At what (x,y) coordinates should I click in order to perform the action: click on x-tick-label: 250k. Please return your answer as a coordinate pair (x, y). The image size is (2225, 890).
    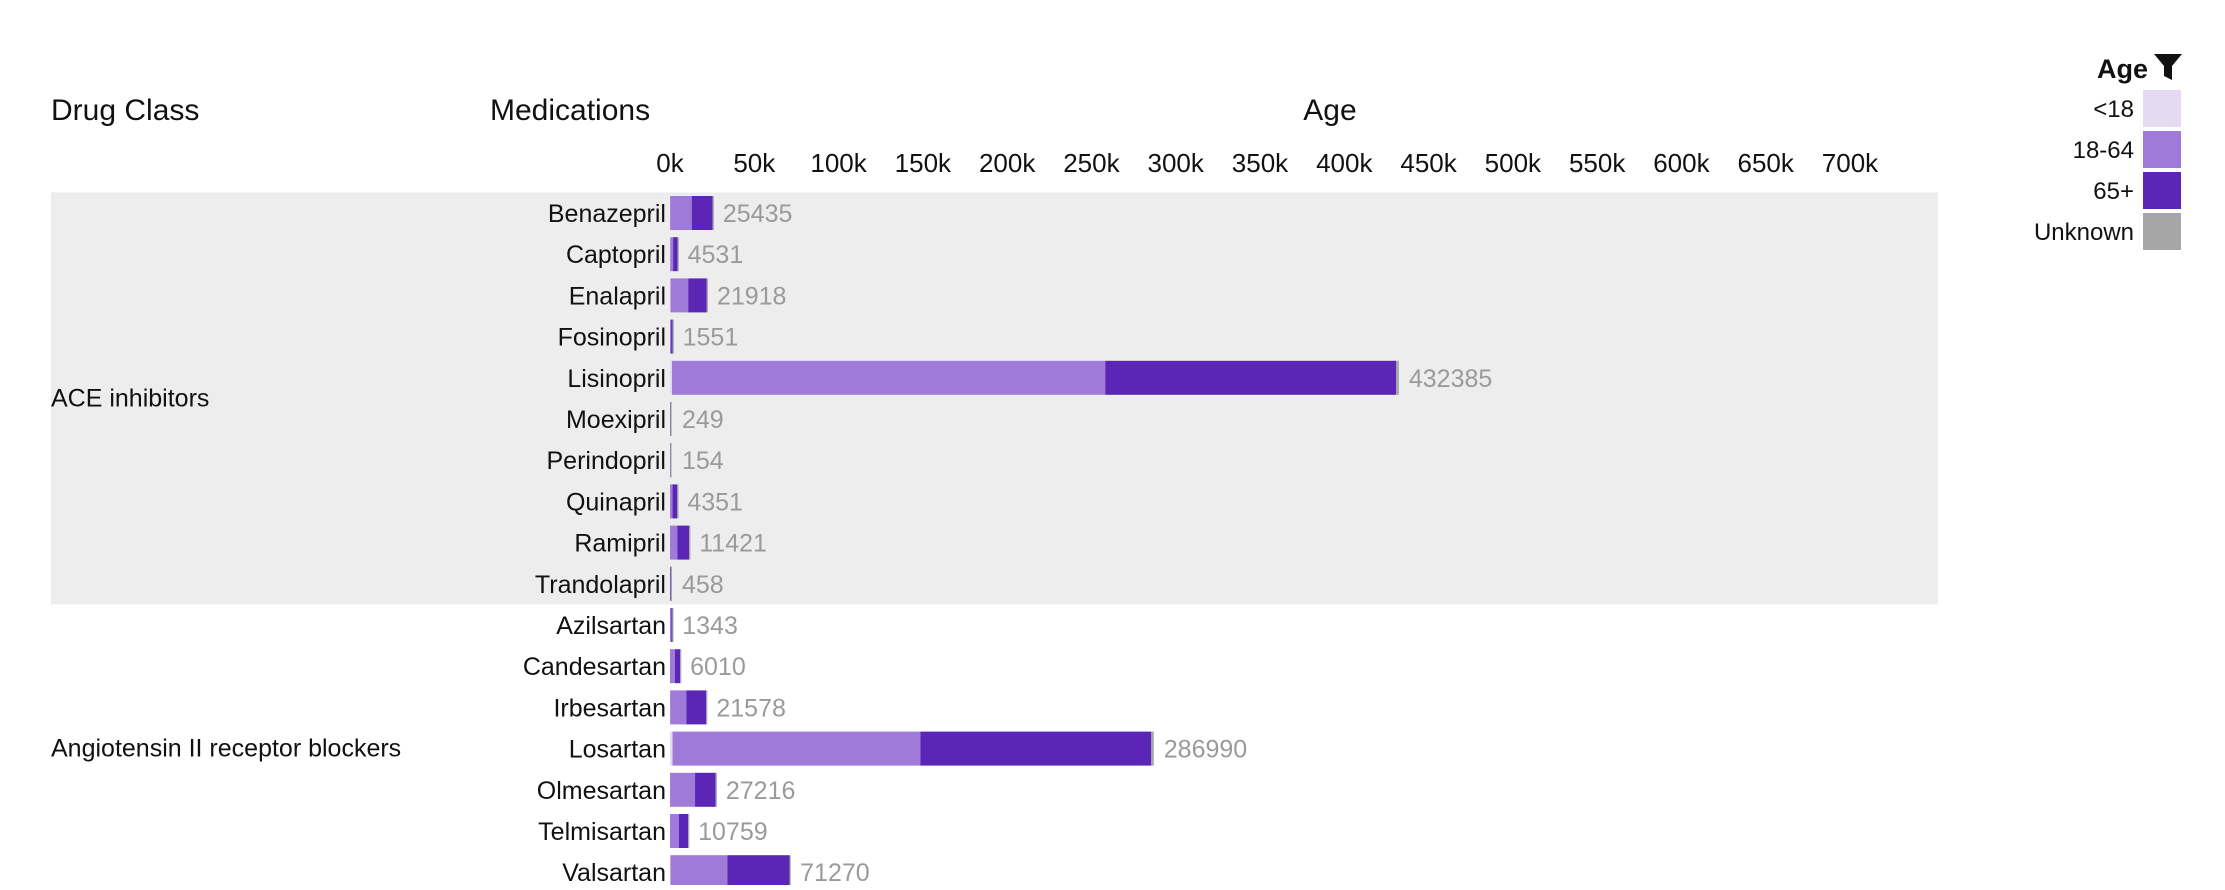
    Looking at the image, I should click on (1091, 163).